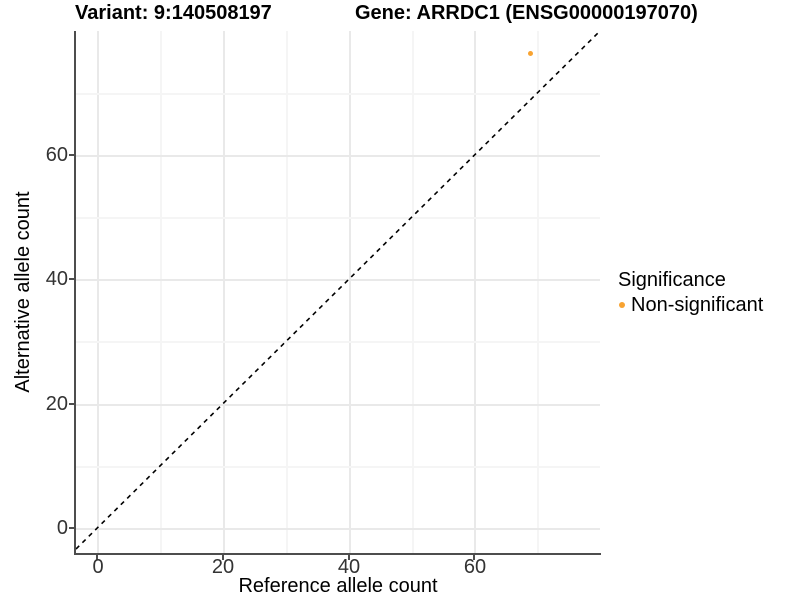  Describe the element at coordinates (526, 13) in the screenshot. I see `gene-title: Gene: ARRDC1 (ENSG00000197070)` at that location.